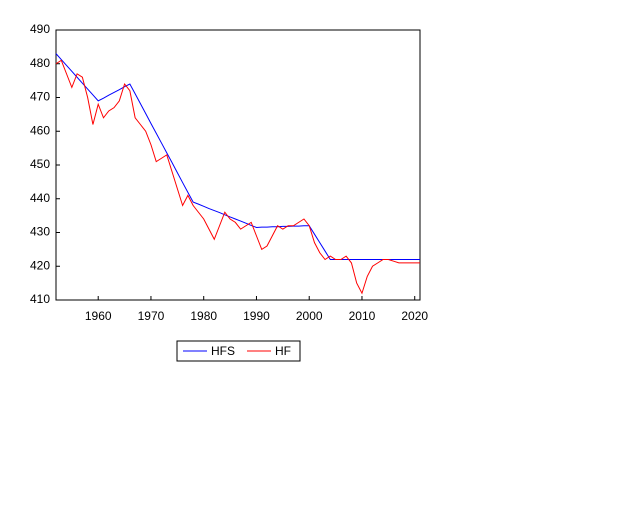 This screenshot has height=517, width=640. What do you see at coordinates (40, 265) in the screenshot?
I see `y-tick-label: 420` at bounding box center [40, 265].